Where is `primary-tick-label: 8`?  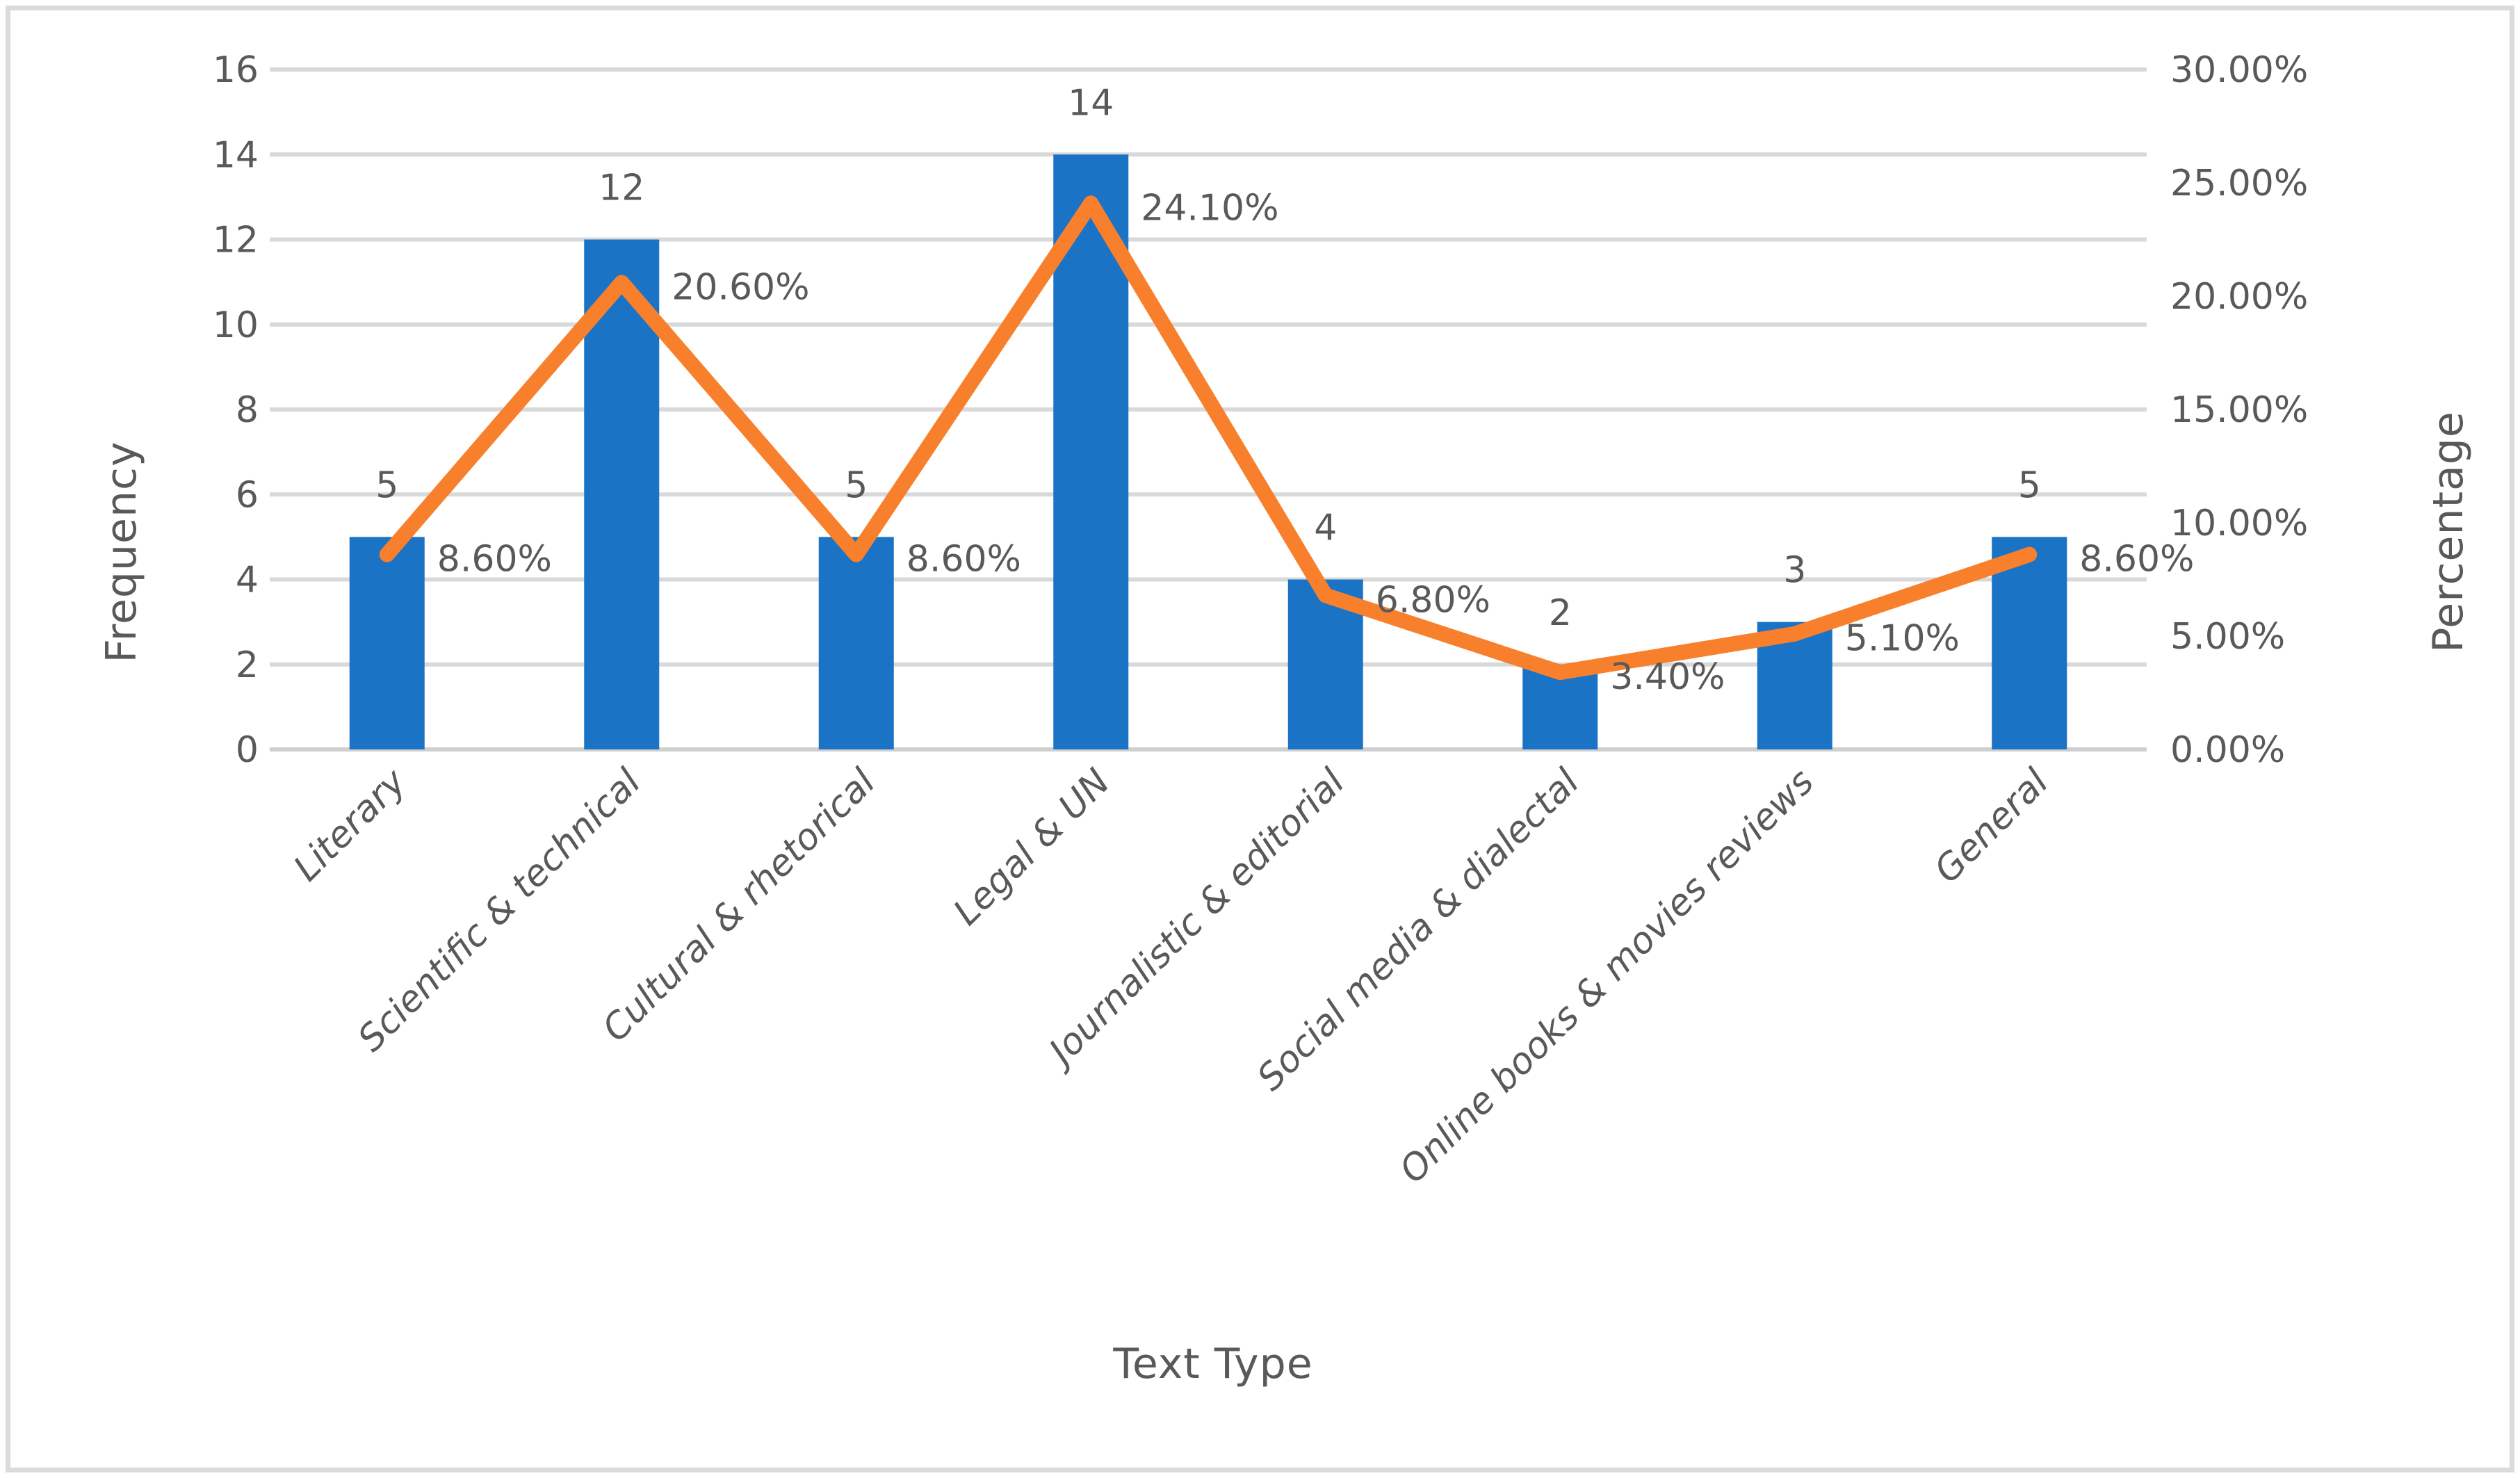 primary-tick-label: 8 is located at coordinates (247, 410).